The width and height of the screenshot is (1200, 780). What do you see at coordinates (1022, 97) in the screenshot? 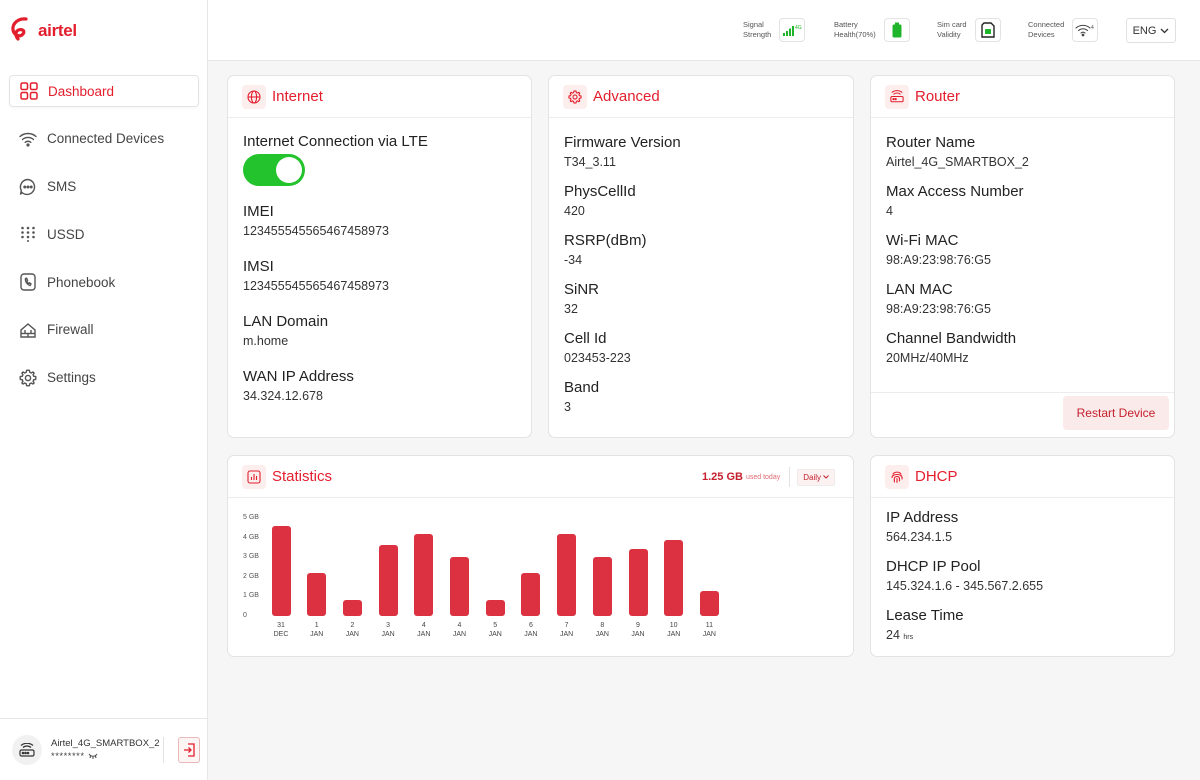
I see `router-card-header: Router` at bounding box center [1022, 97].